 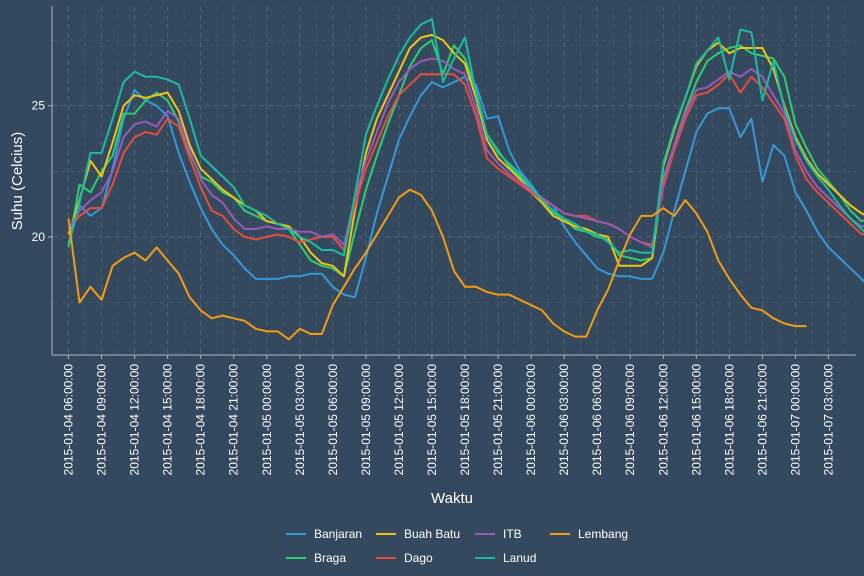 I want to click on x-tick-label: 2015-01-06 09:00:00, so click(x=630, y=420).